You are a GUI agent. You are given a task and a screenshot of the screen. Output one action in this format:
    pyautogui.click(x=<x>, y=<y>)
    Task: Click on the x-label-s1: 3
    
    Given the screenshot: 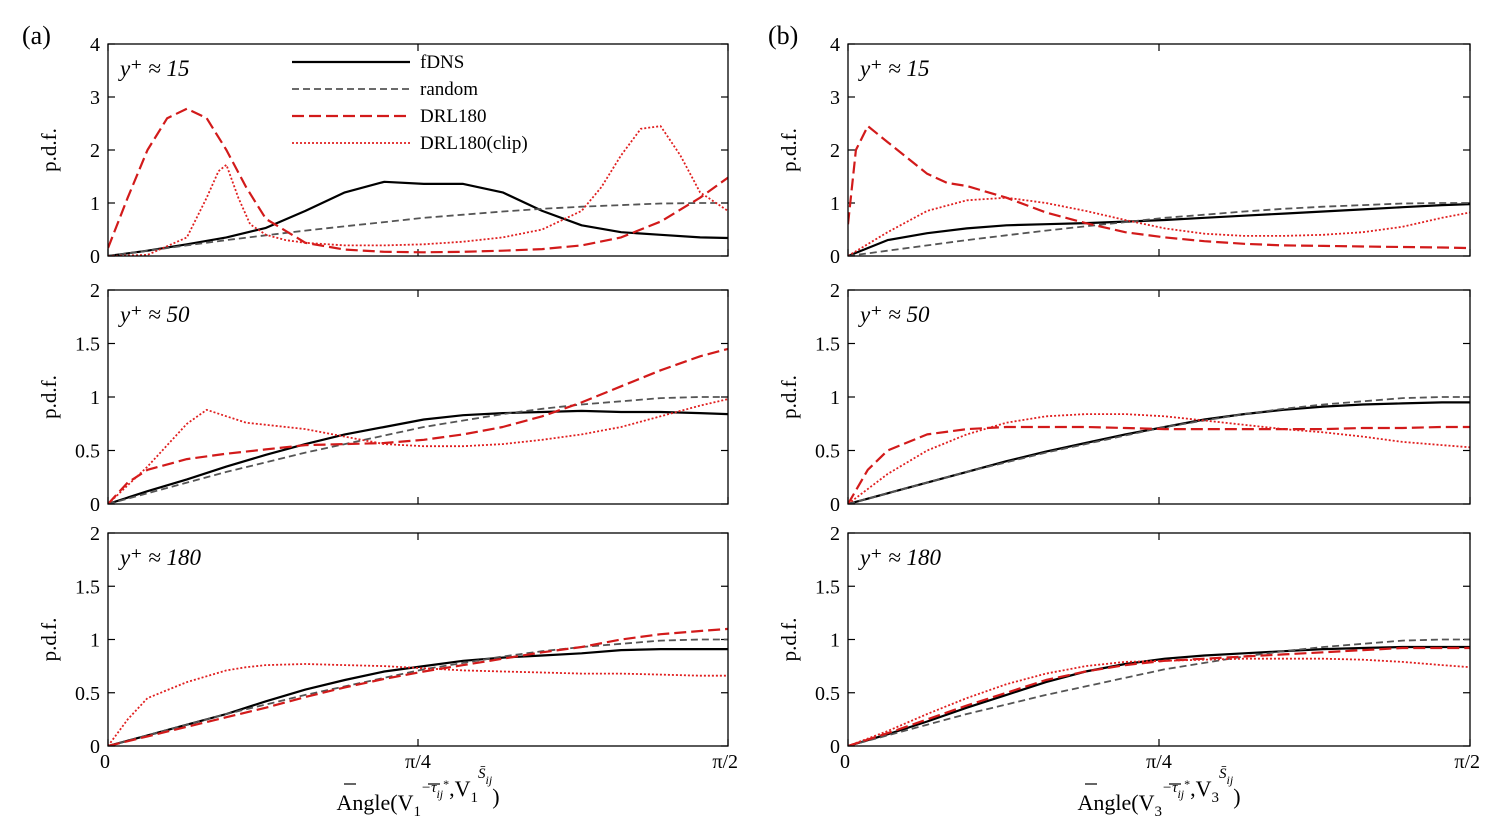 What is the action you would take?
    pyautogui.click(x=1158, y=812)
    